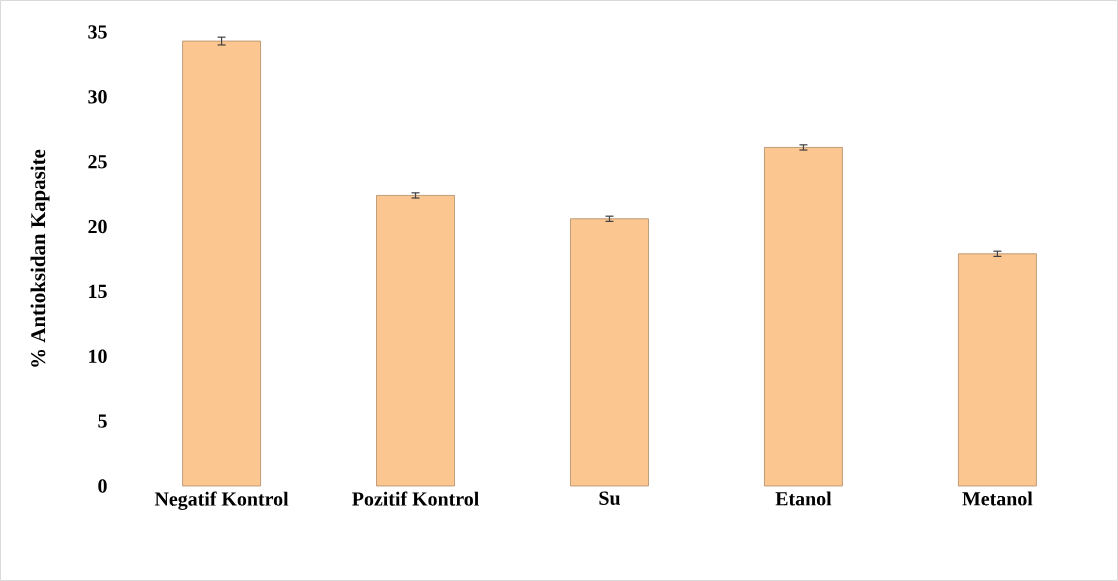  Describe the element at coordinates (997, 498) in the screenshot. I see `x-tick-label: Metanol` at that location.